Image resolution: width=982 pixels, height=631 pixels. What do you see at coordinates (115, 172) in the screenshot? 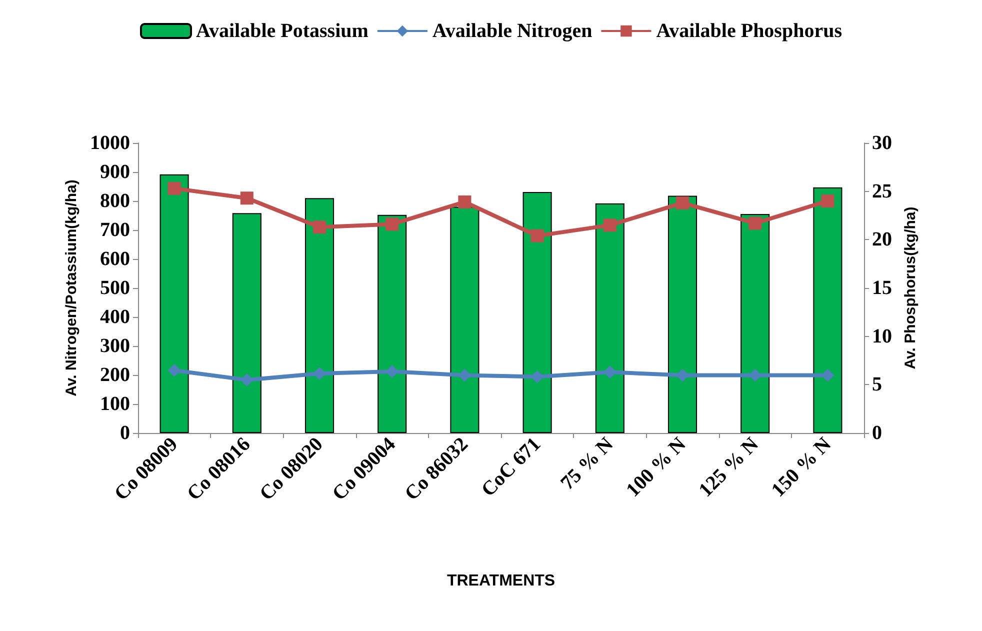
I see `y-tick-label: 900` at bounding box center [115, 172].